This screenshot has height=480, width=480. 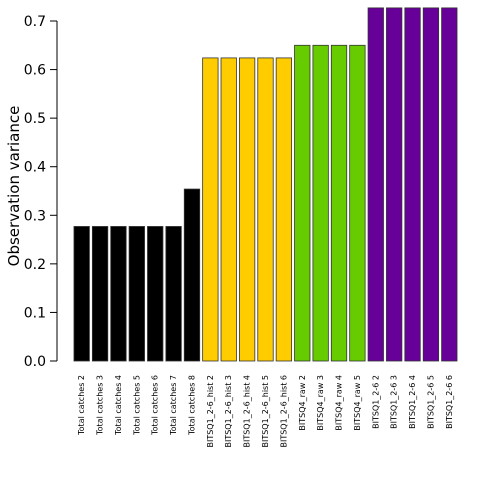 I want to click on x-tick-label-13: BITSQ4_raw 2, so click(x=302, y=403).